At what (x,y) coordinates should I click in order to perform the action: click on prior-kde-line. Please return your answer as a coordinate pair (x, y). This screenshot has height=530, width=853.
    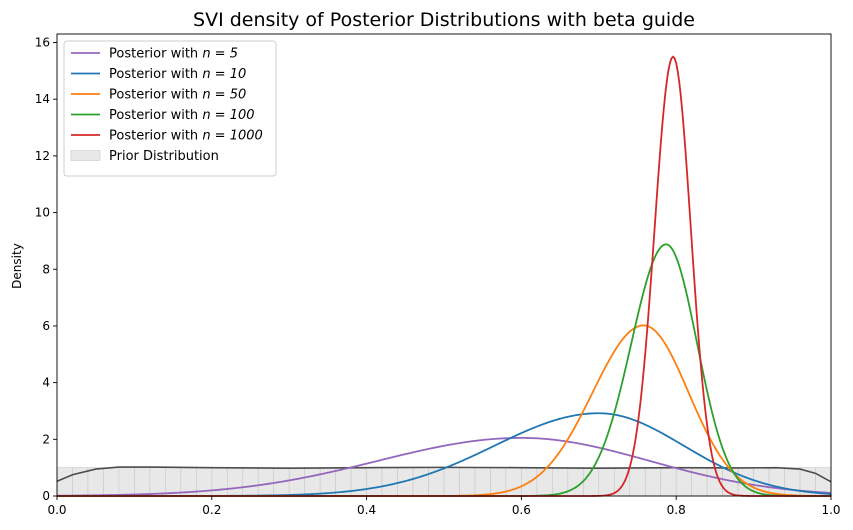
    Looking at the image, I should click on (444, 474).